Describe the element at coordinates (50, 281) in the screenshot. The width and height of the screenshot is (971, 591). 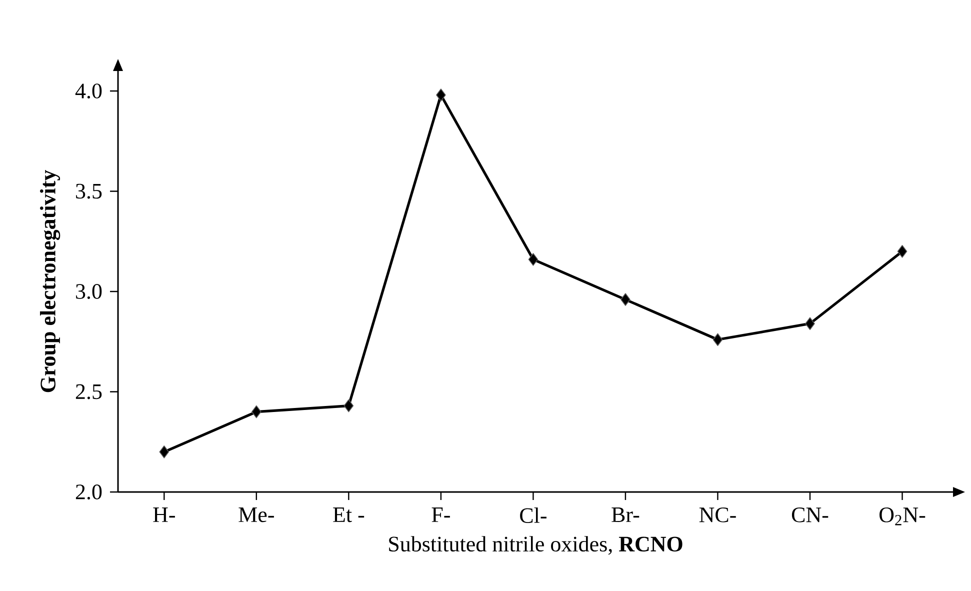
I see `y-axis-title: Group electronegativity` at that location.